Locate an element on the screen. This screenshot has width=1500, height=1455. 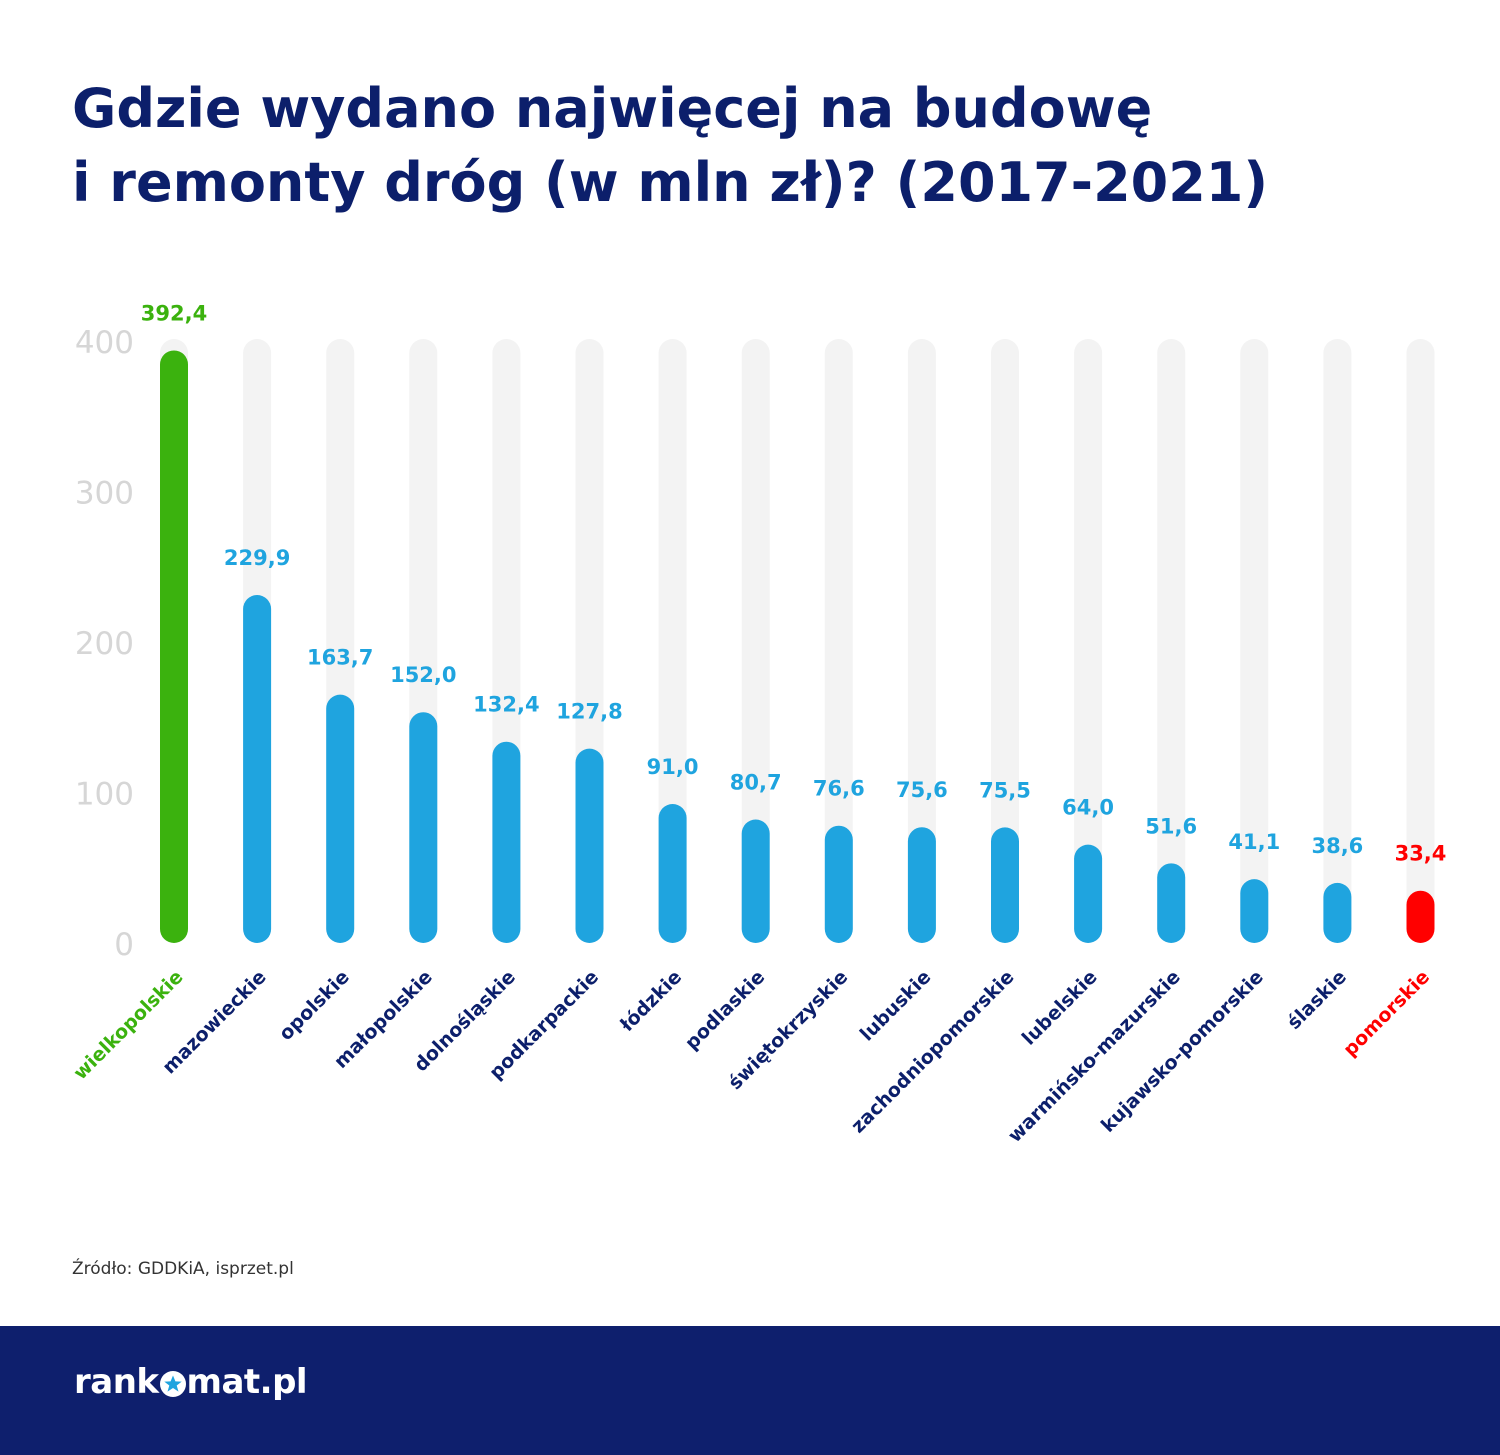
rankomat-logo: rank mat.pl is located at coordinates (191, 1382).